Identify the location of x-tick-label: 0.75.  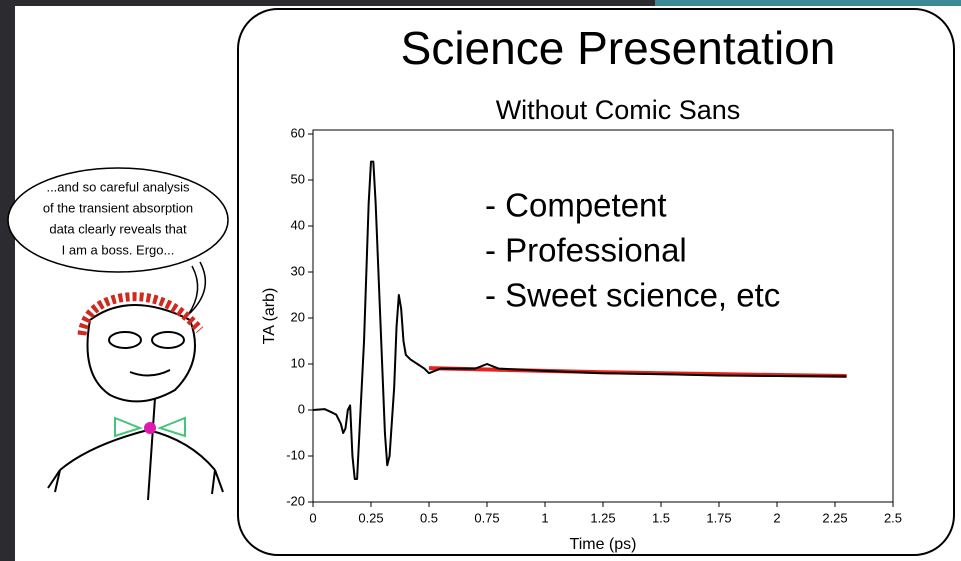
(486, 517).